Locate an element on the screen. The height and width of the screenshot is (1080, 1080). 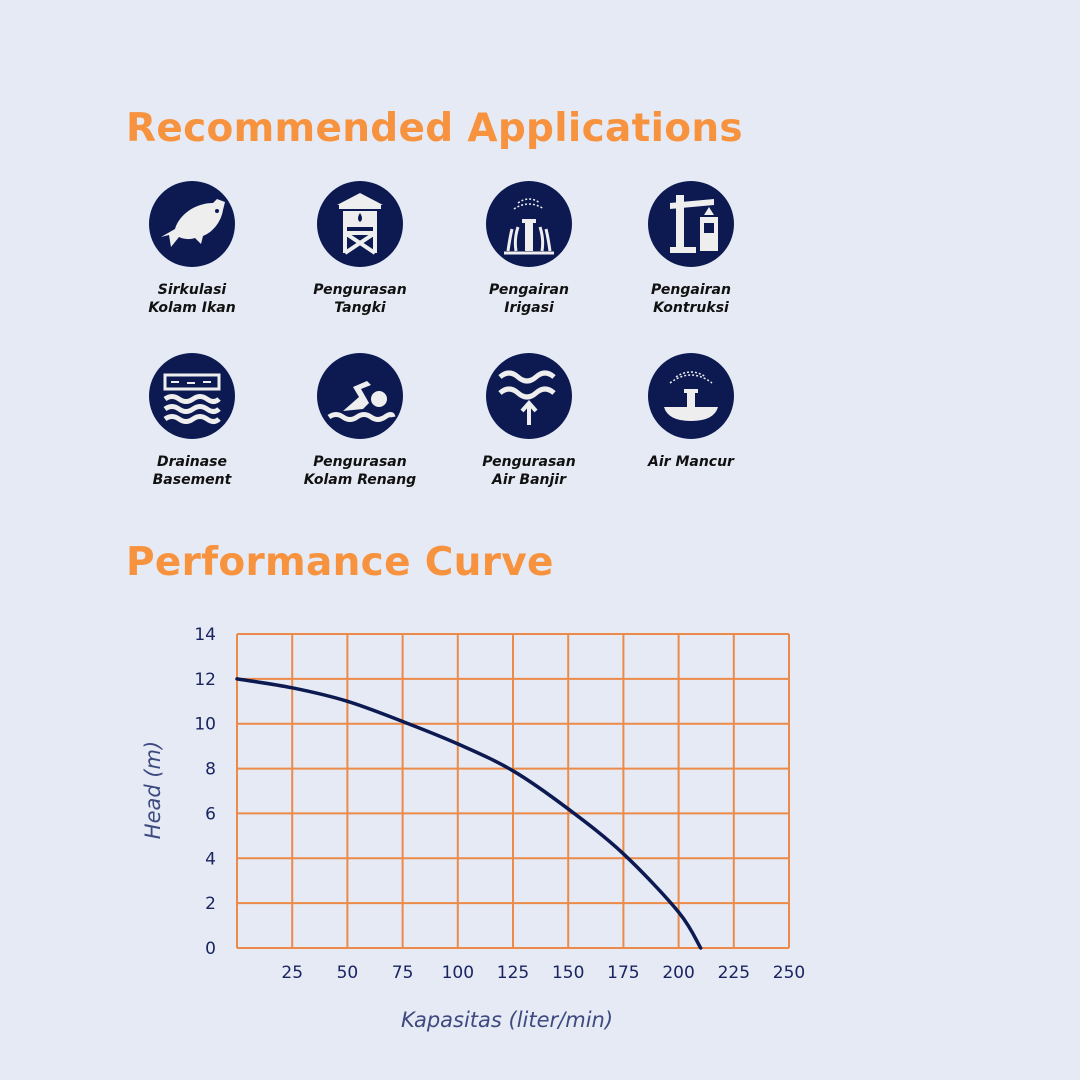
swimmer-icon is located at coordinates (360, 396).